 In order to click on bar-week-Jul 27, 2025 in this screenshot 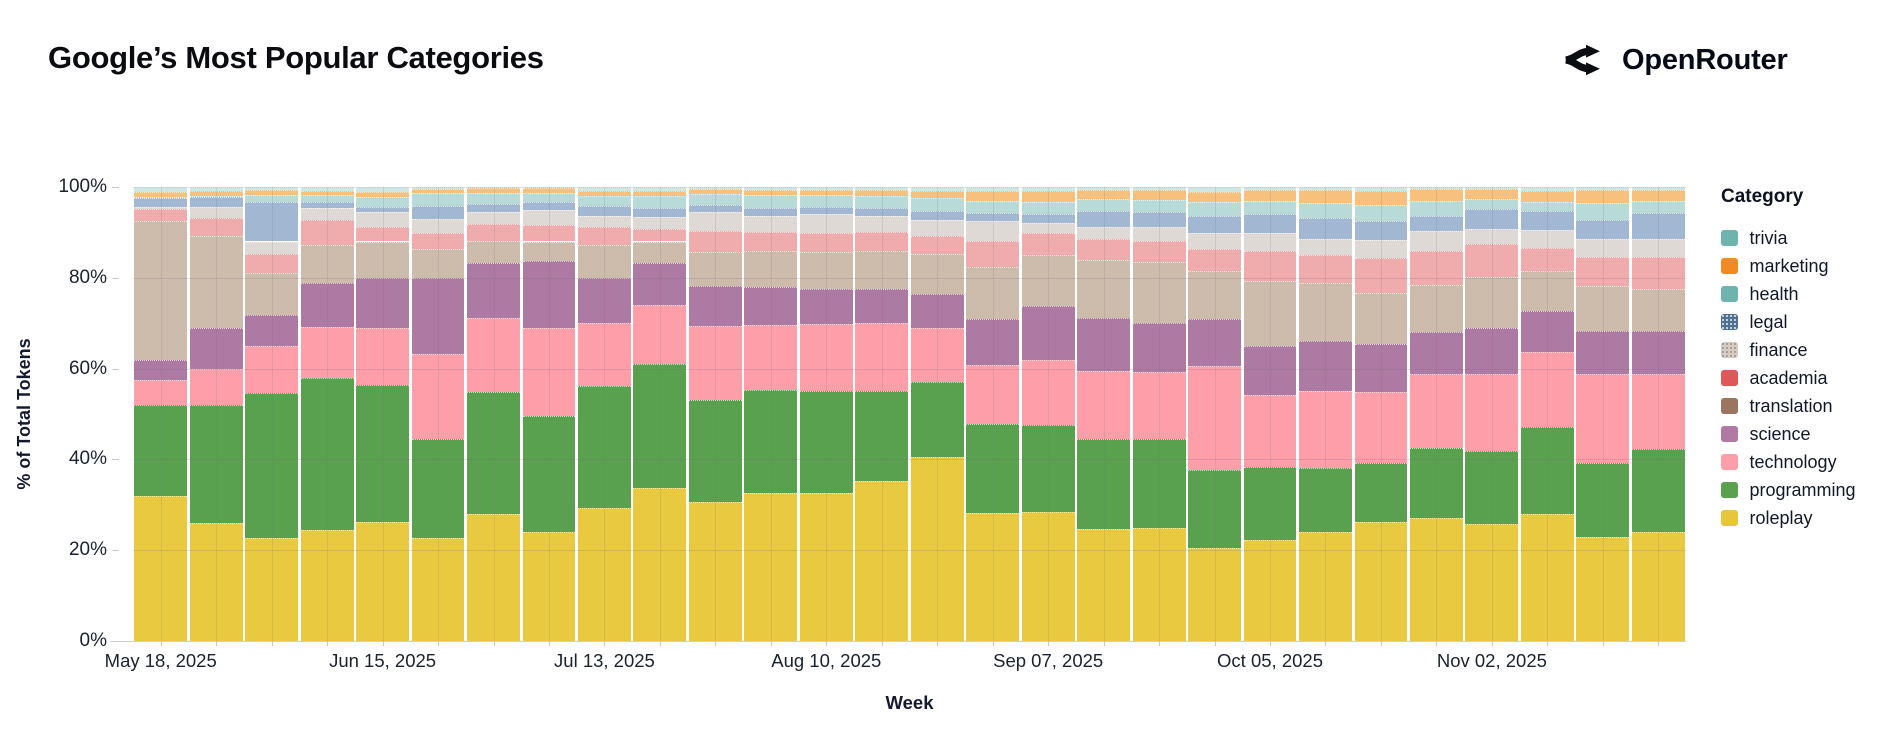, I will do `click(715, 414)`.